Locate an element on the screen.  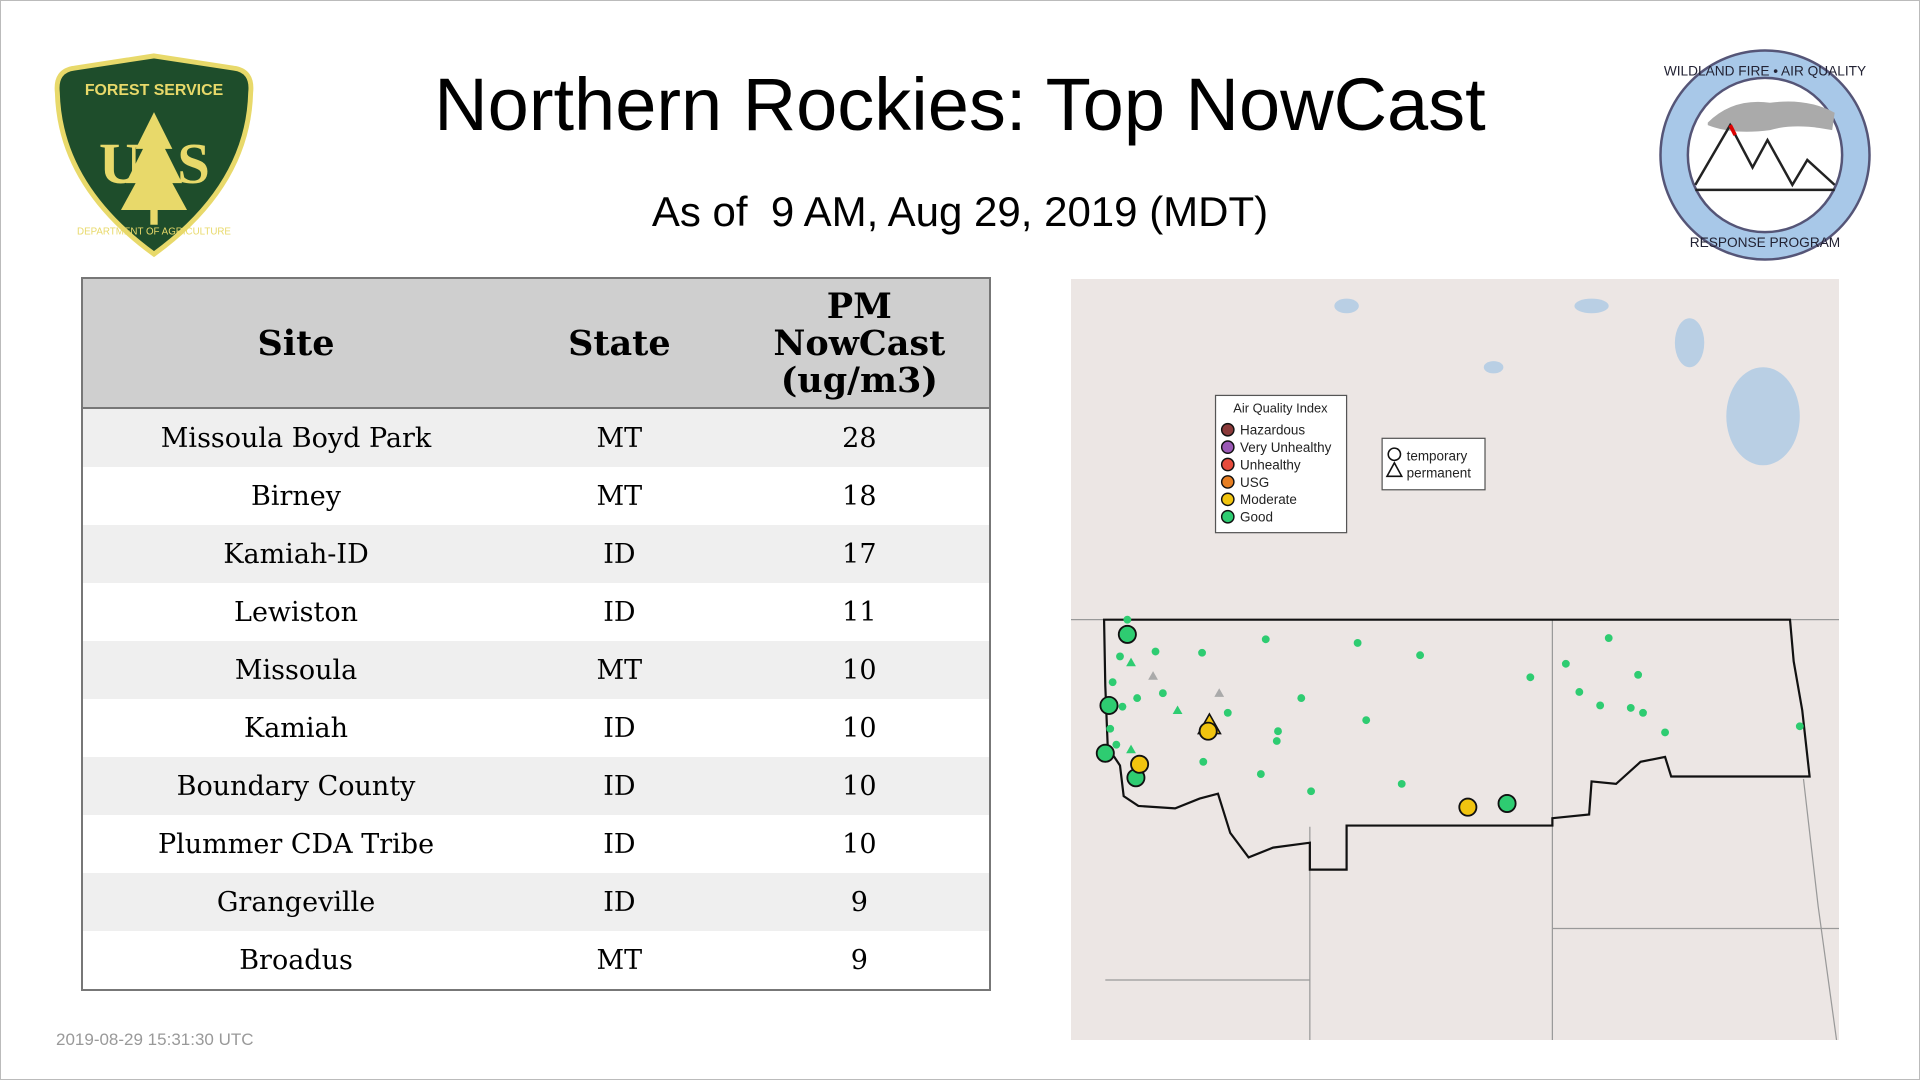
legend-swatch-good is located at coordinates (1227, 516).